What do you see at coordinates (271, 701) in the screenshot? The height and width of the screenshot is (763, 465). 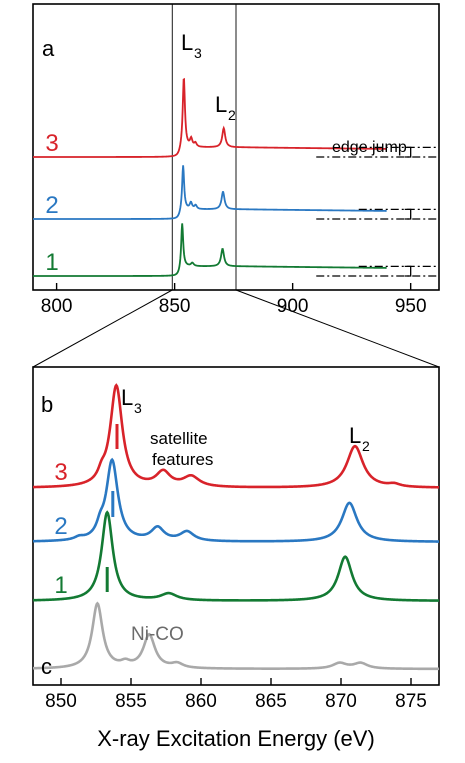 I see `panel-b-tick-label: 865` at bounding box center [271, 701].